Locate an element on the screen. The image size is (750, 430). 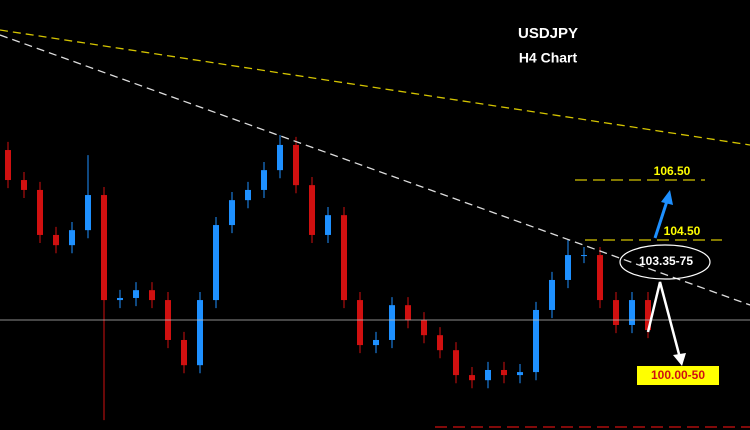
chart-title: USDJPY is located at coordinates (548, 33).